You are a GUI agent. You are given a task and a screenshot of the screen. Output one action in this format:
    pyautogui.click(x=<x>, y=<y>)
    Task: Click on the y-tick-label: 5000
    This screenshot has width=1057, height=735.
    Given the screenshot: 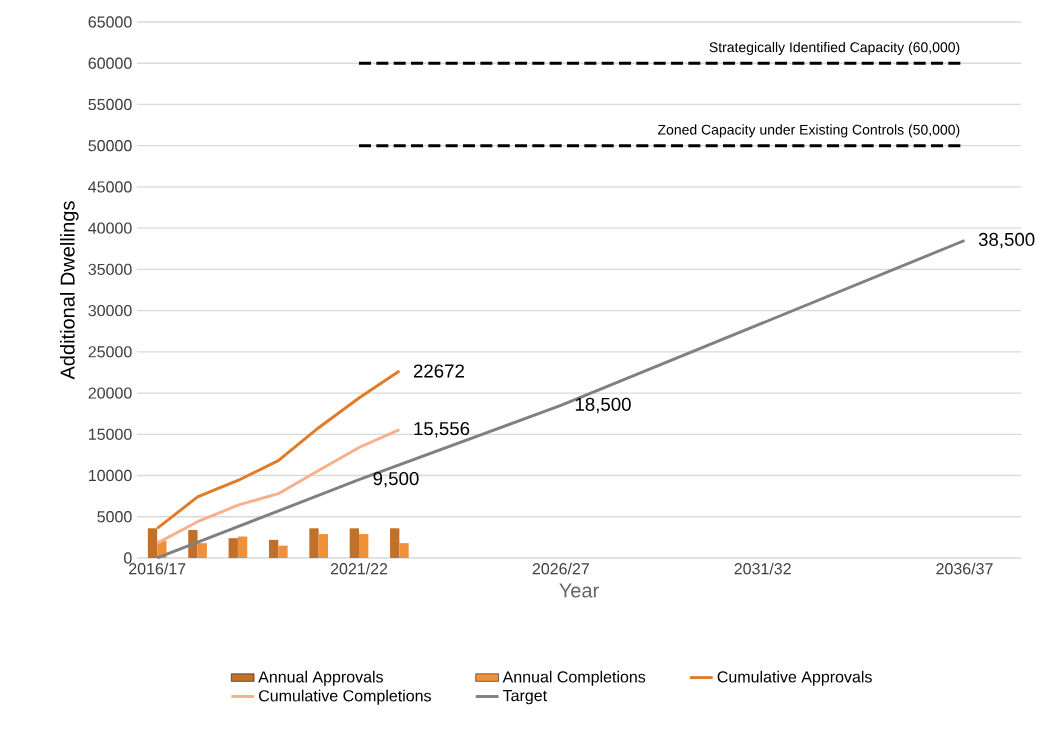 What is the action you would take?
    pyautogui.click(x=114, y=517)
    